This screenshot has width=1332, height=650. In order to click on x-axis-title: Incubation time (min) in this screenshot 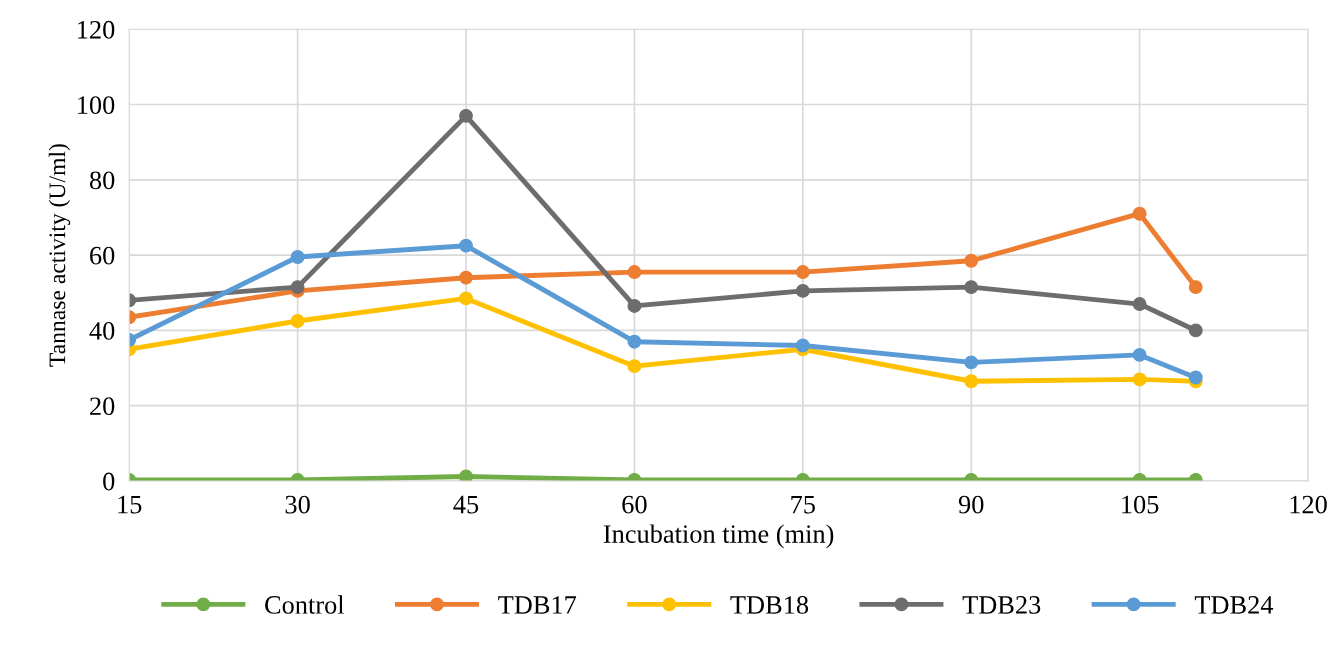, I will do `click(718, 536)`.